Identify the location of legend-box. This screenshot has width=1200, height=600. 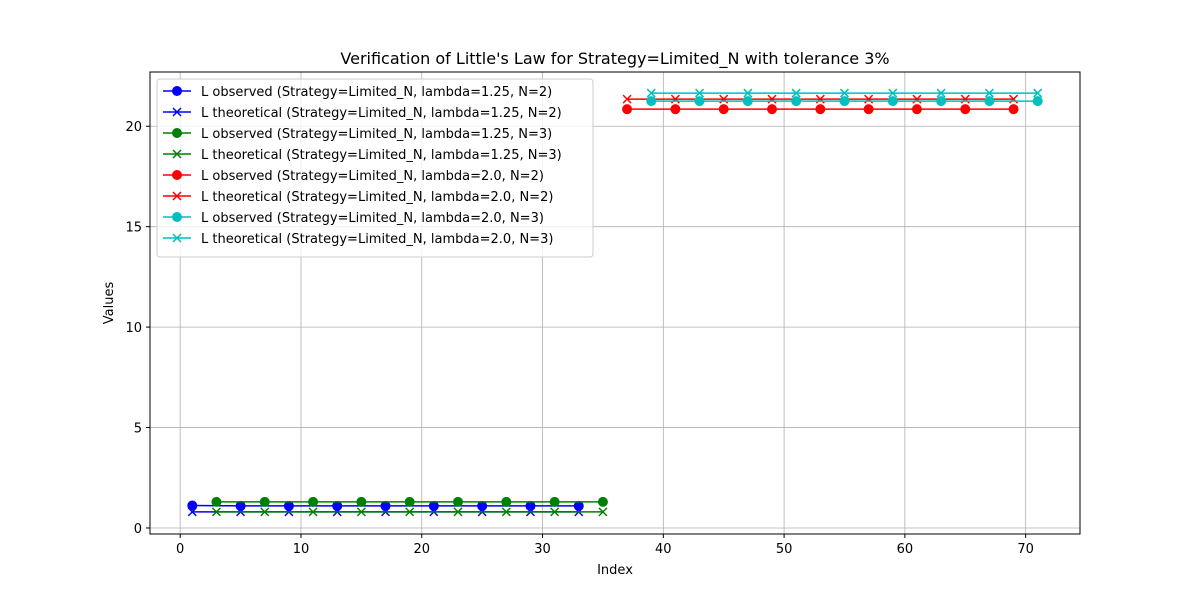
(375, 168).